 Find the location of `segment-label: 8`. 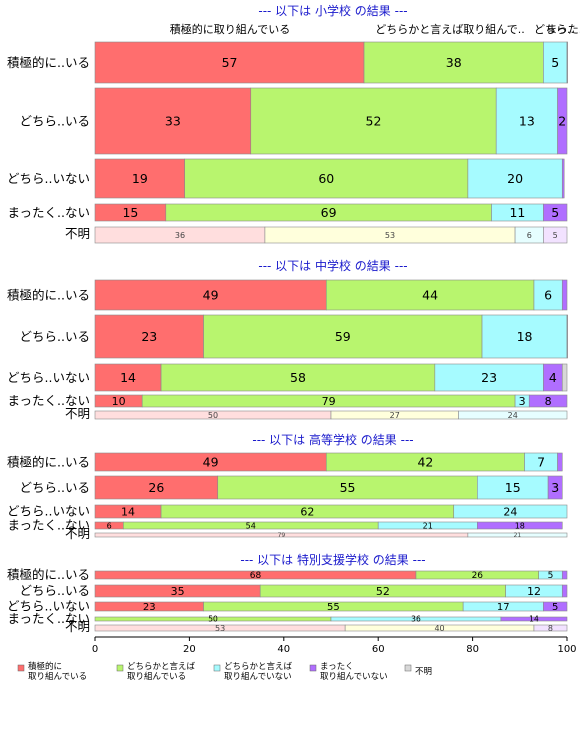

segment-label: 8 is located at coordinates (548, 401).